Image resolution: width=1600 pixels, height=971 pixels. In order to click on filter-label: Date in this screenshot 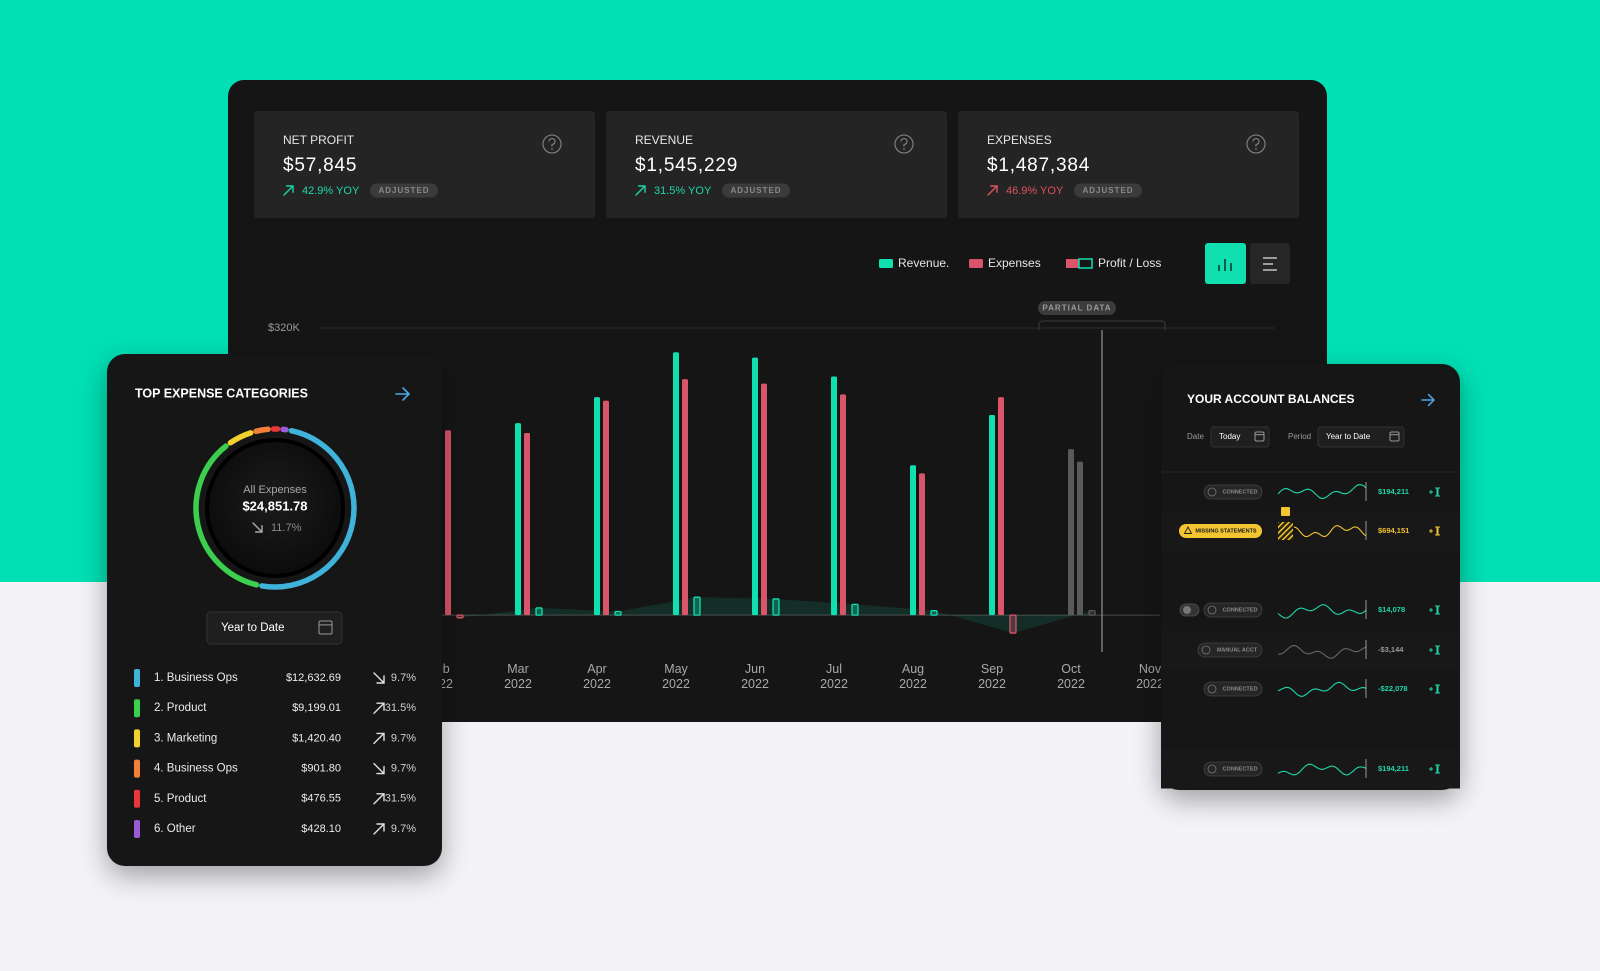, I will do `click(1195, 436)`.